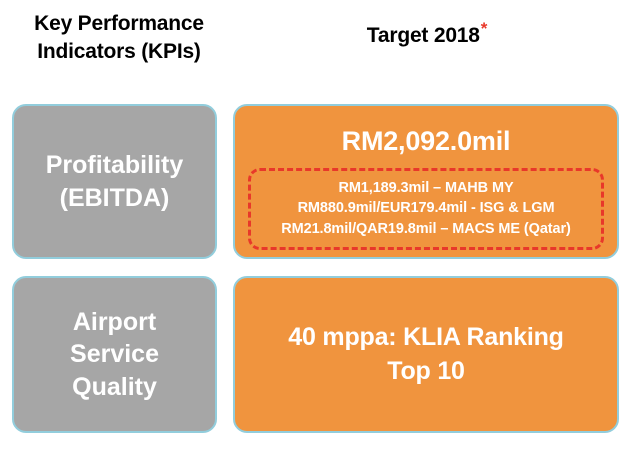  What do you see at coordinates (114, 386) in the screenshot?
I see `kpi-label-asq-line3: Quality` at bounding box center [114, 386].